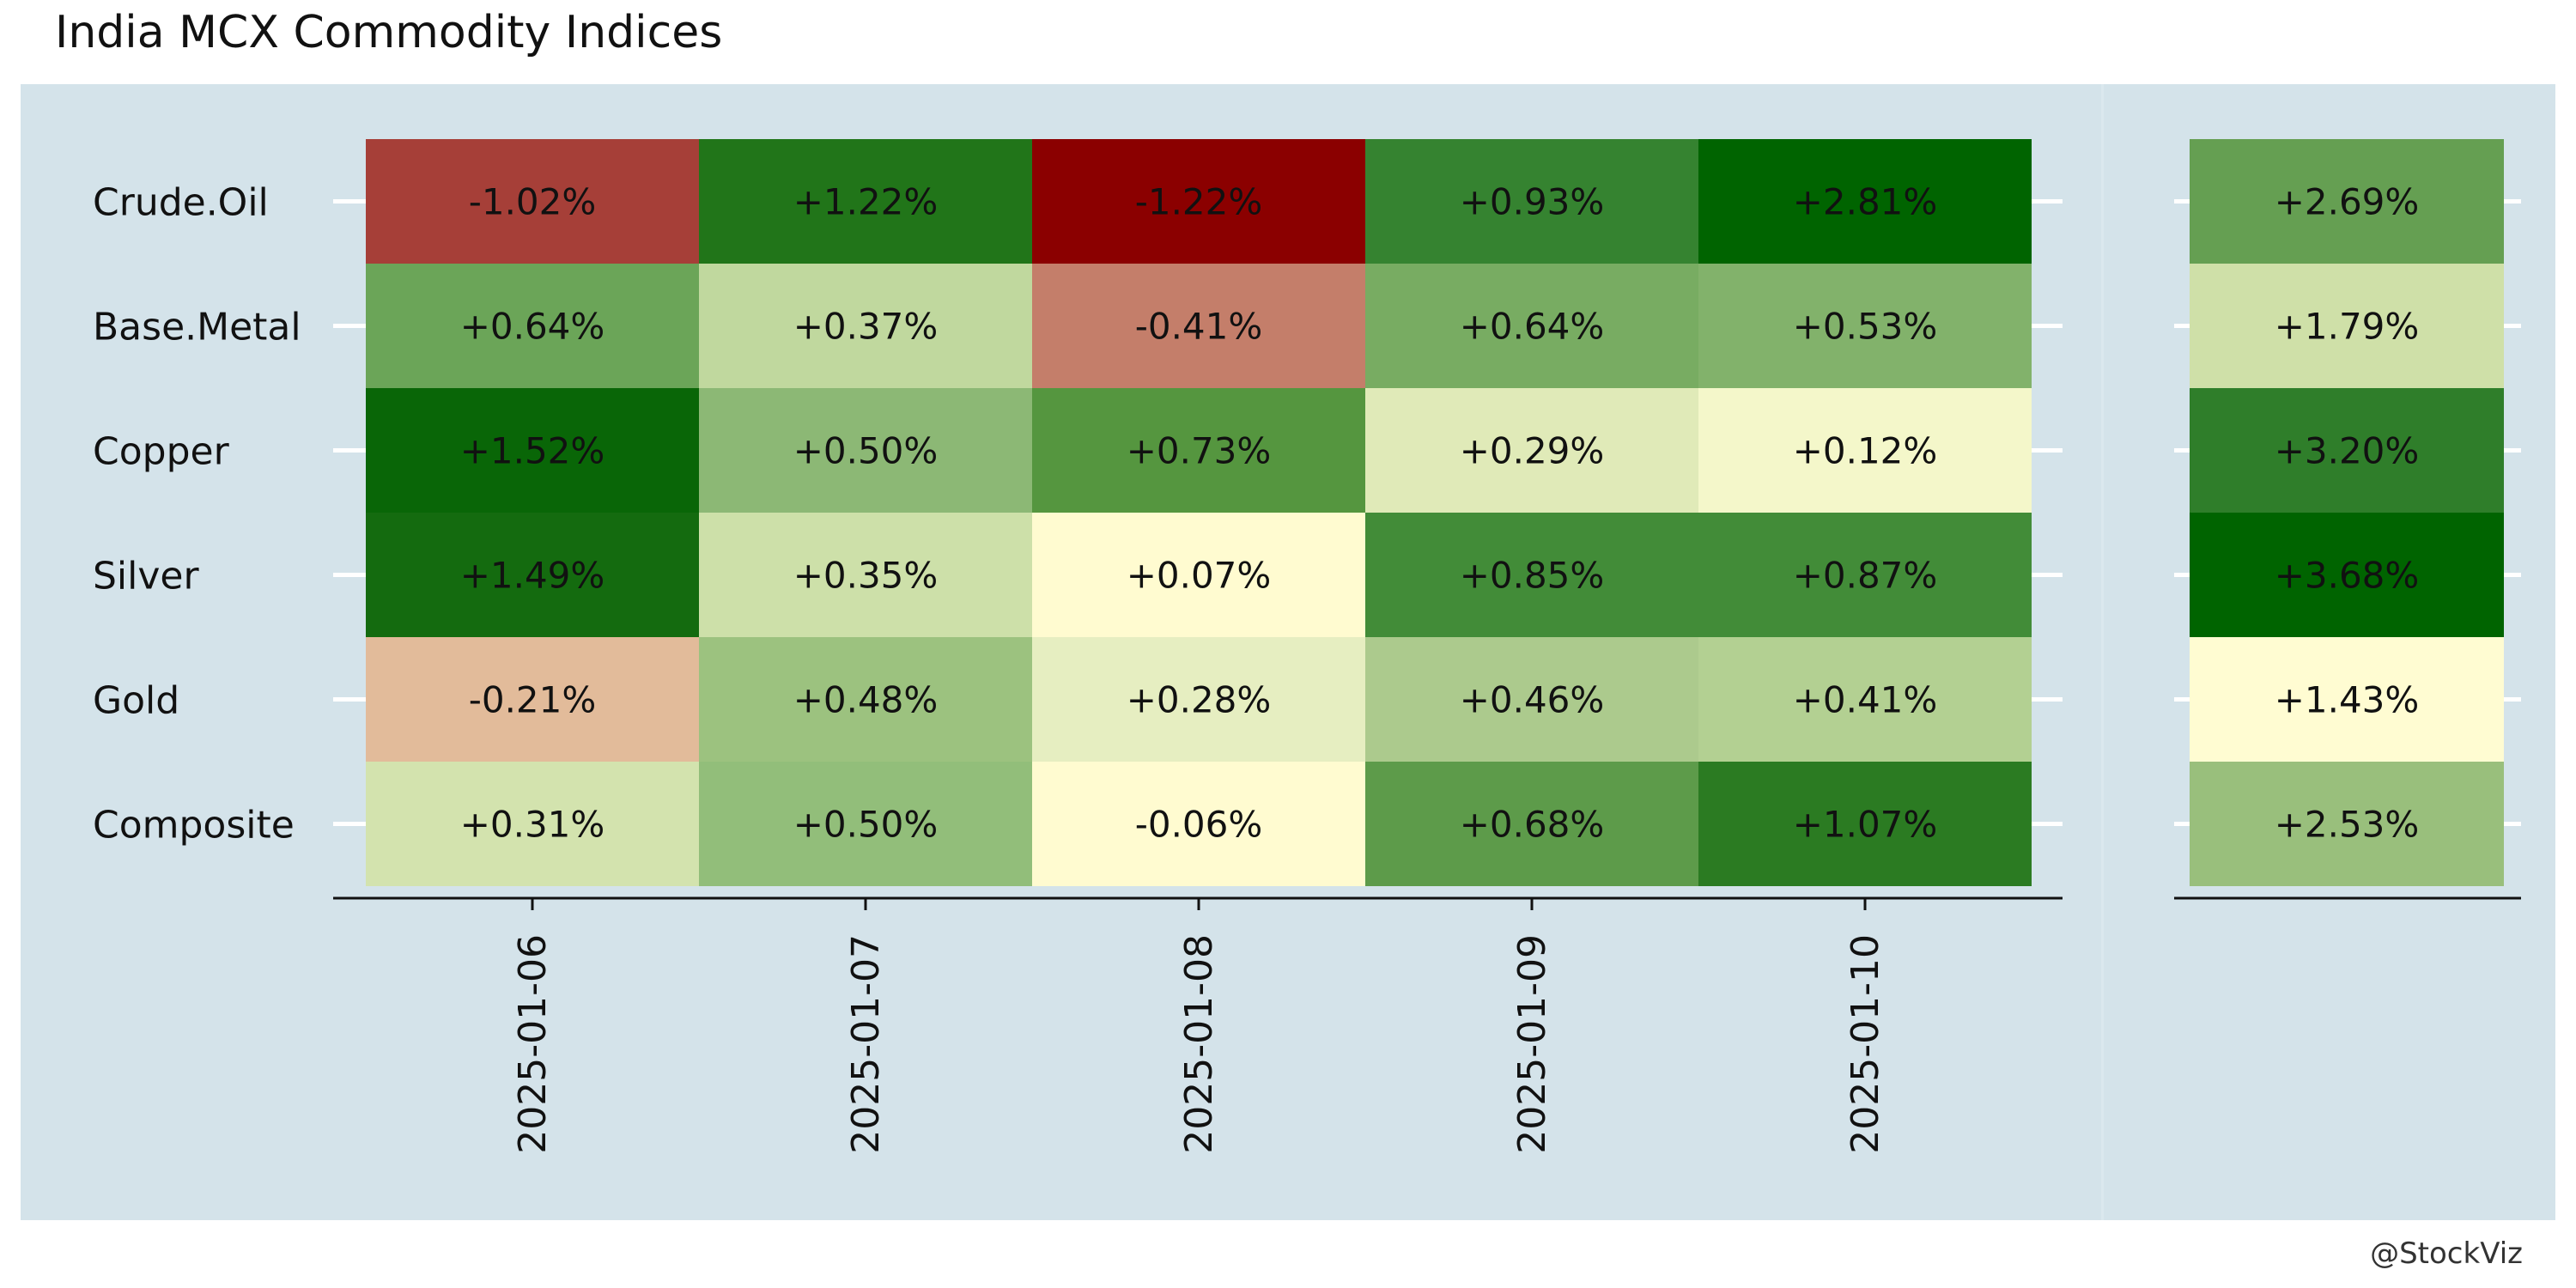  I want to click on total-value-label: +3.68%, so click(2347, 576).